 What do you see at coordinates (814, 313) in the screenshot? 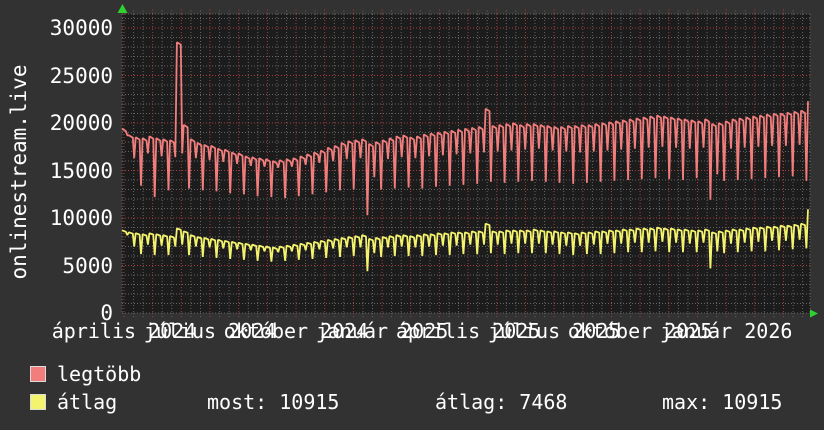
I see `x-axis-arrow-icon` at bounding box center [814, 313].